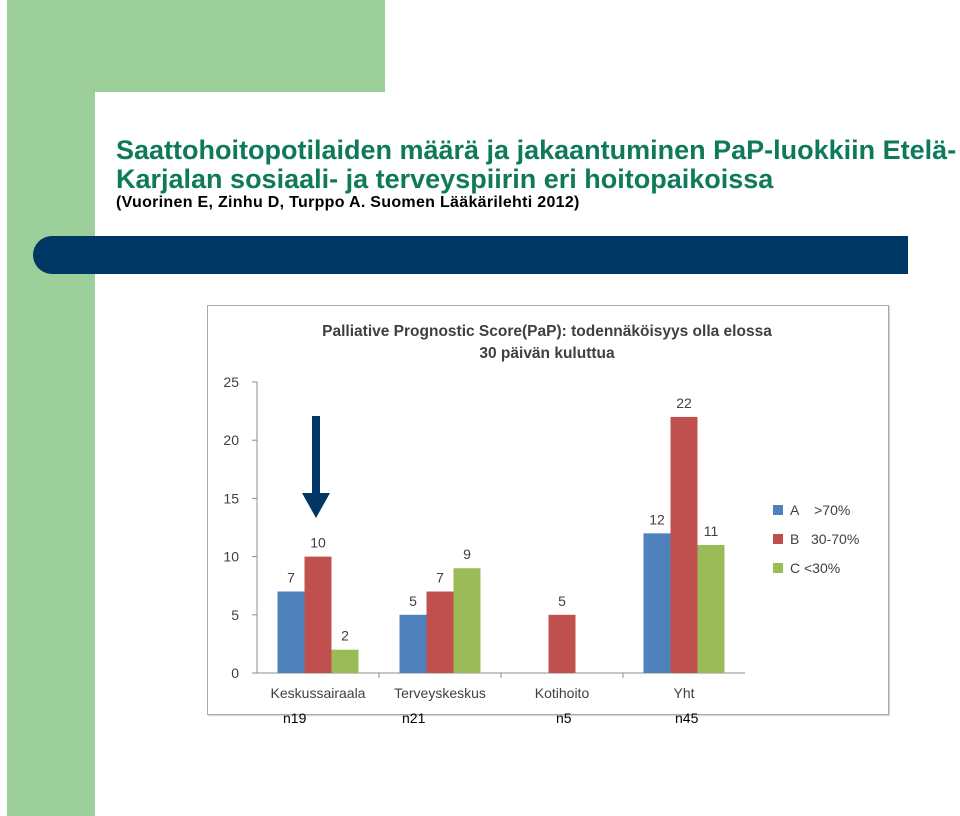 The height and width of the screenshot is (816, 960). Describe the element at coordinates (470, 255) in the screenshot. I see `header-divider-band` at that location.